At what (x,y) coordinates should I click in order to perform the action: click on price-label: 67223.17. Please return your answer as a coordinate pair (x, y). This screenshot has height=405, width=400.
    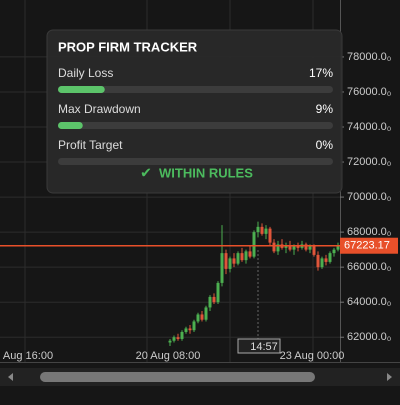
    Looking at the image, I should click on (367, 246).